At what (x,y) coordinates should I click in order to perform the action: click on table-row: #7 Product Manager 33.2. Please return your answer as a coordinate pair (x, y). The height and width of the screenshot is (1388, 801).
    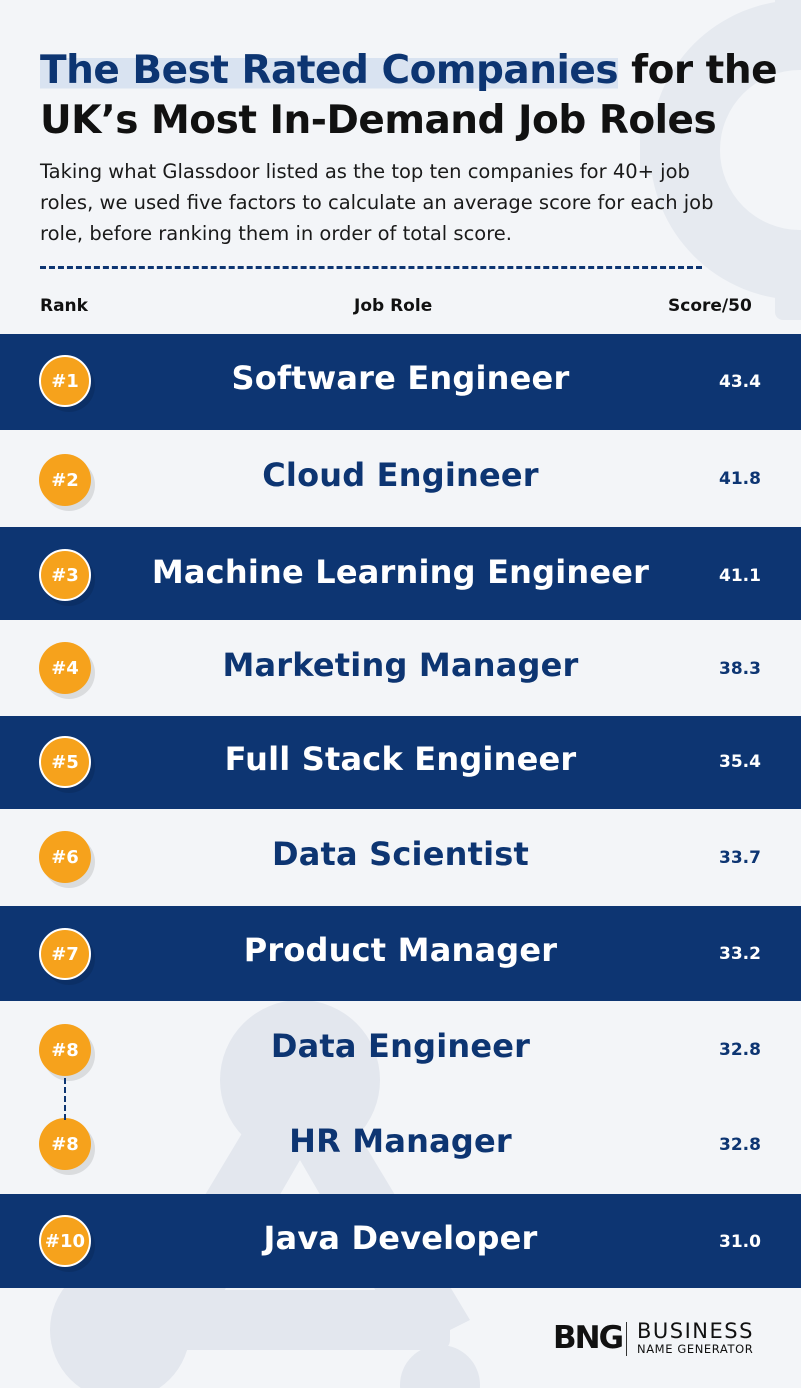
    Looking at the image, I should click on (400, 953).